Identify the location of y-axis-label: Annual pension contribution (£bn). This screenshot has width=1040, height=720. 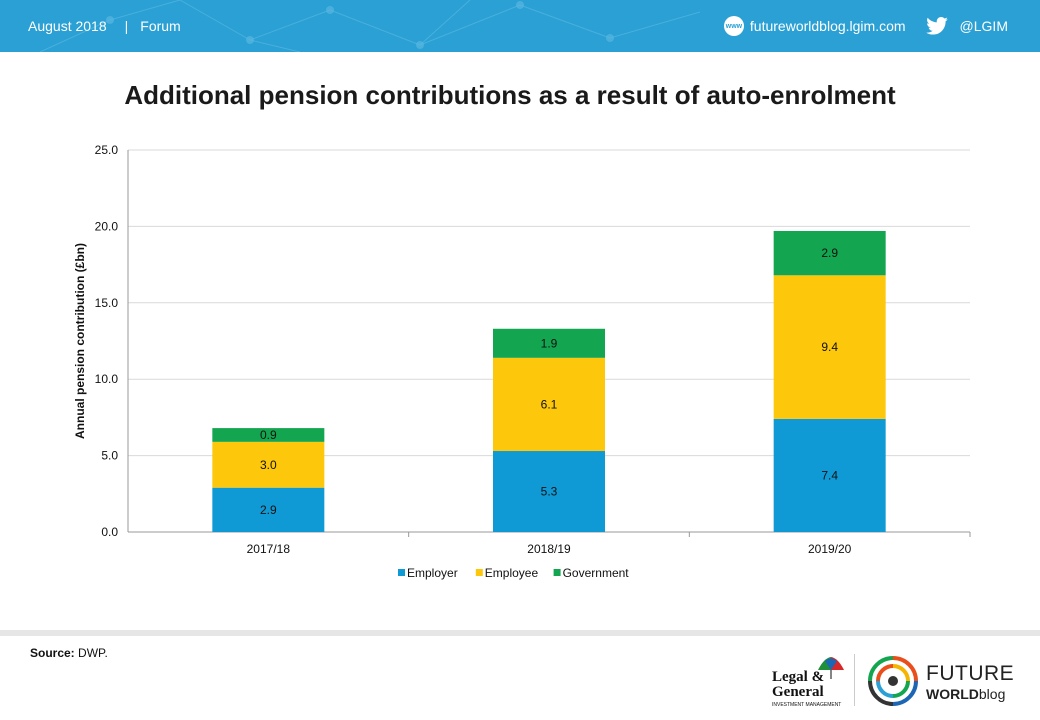
(80, 341).